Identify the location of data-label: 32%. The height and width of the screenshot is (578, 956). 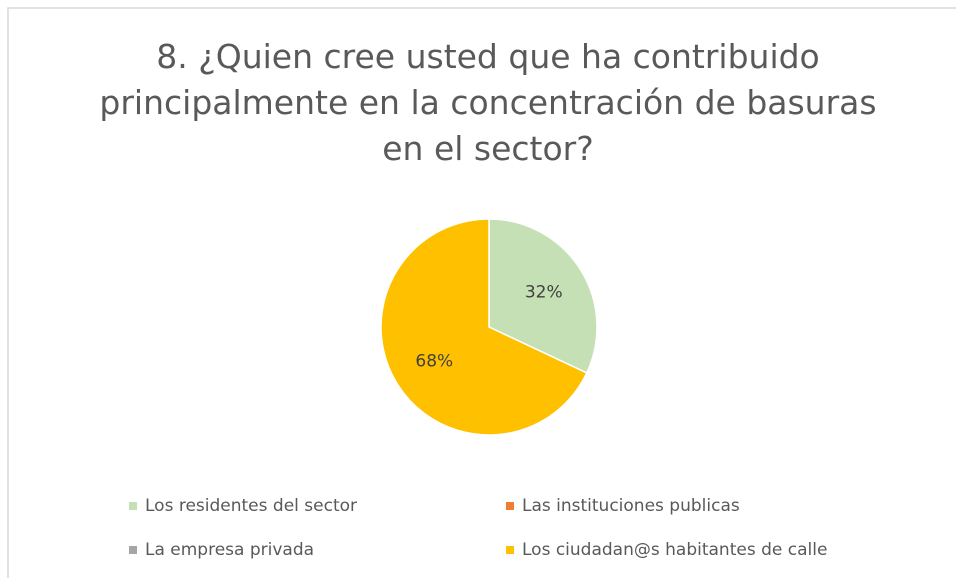
(544, 292).